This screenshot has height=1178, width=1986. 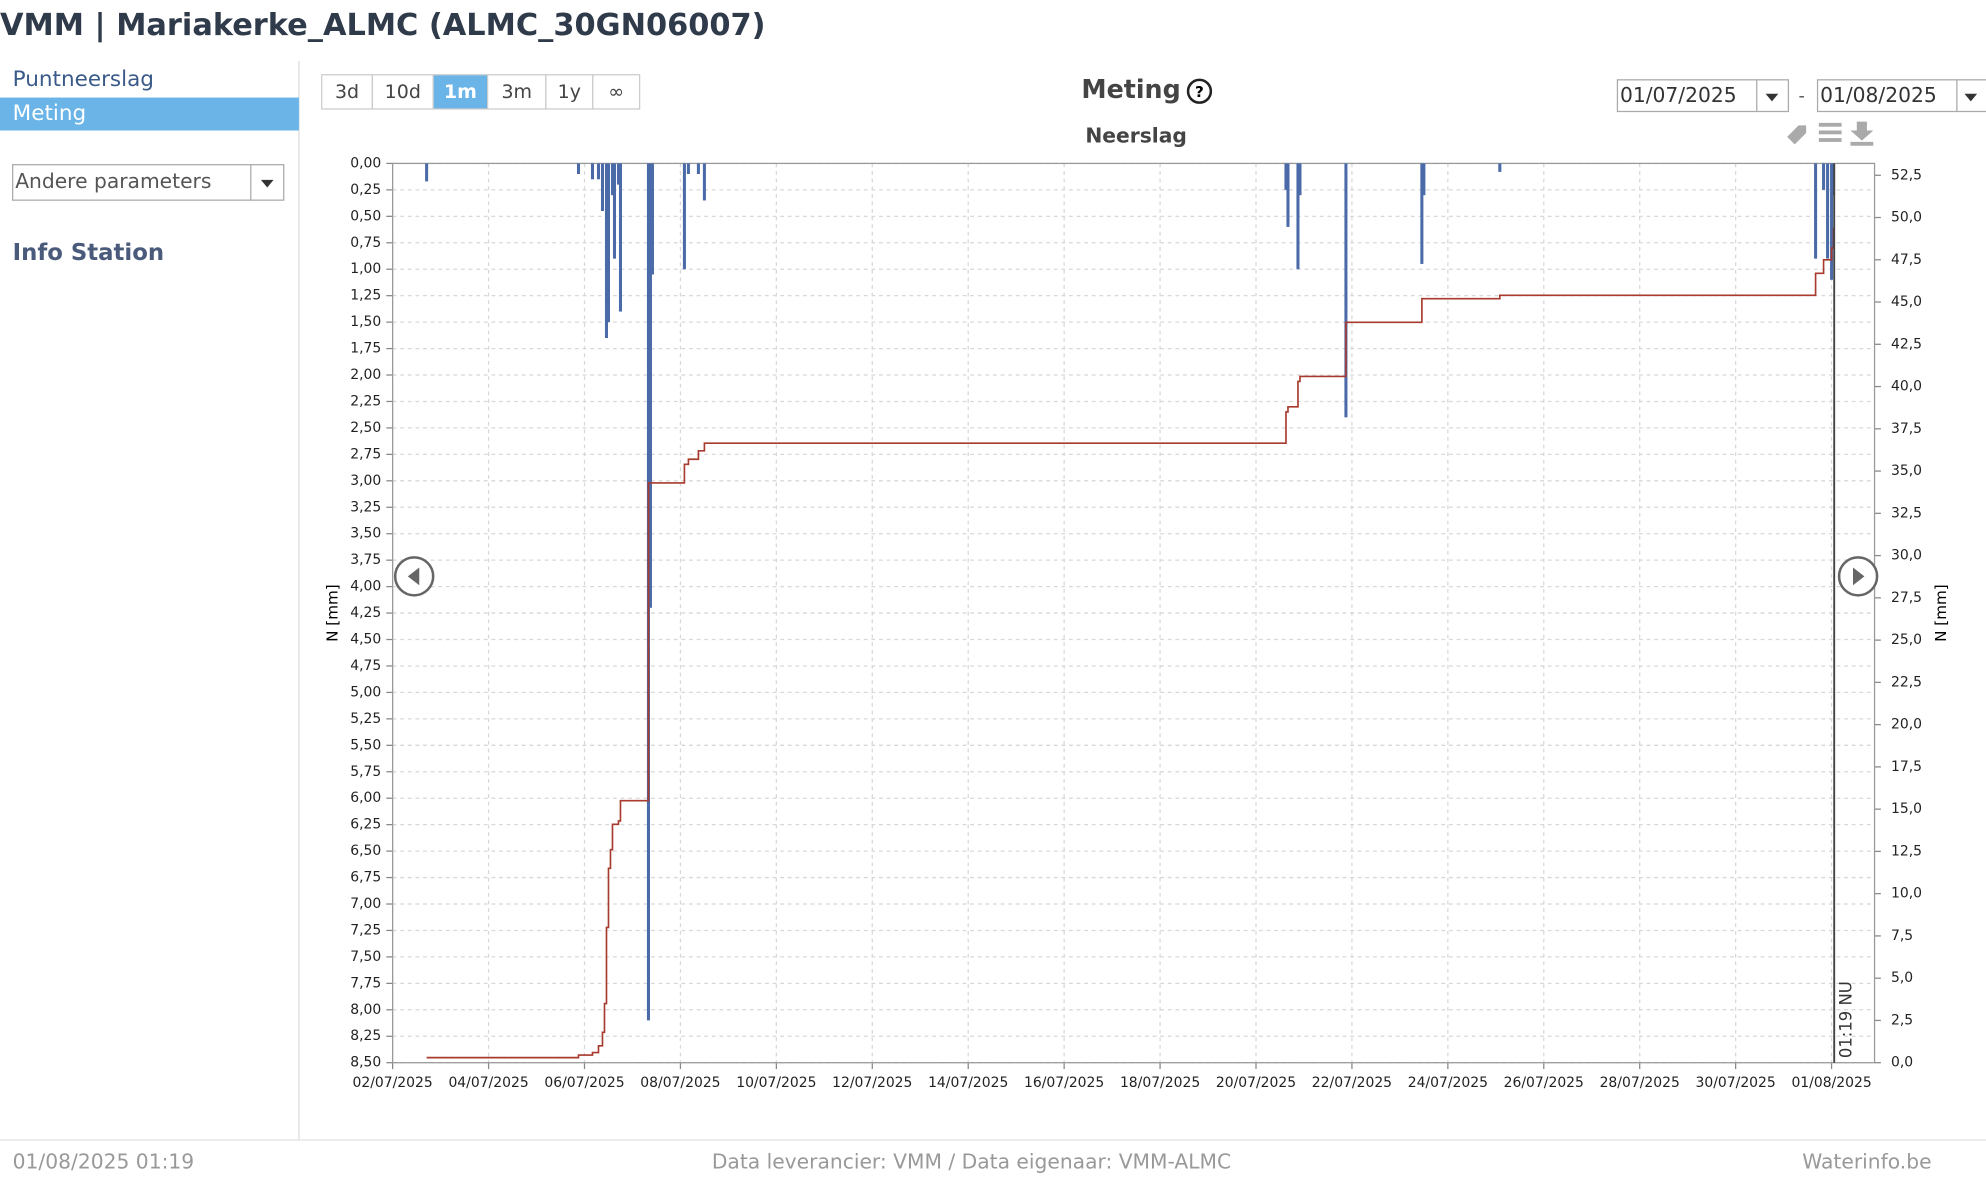 What do you see at coordinates (365, 163) in the screenshot?
I see `y-tick-label: 0,00` at bounding box center [365, 163].